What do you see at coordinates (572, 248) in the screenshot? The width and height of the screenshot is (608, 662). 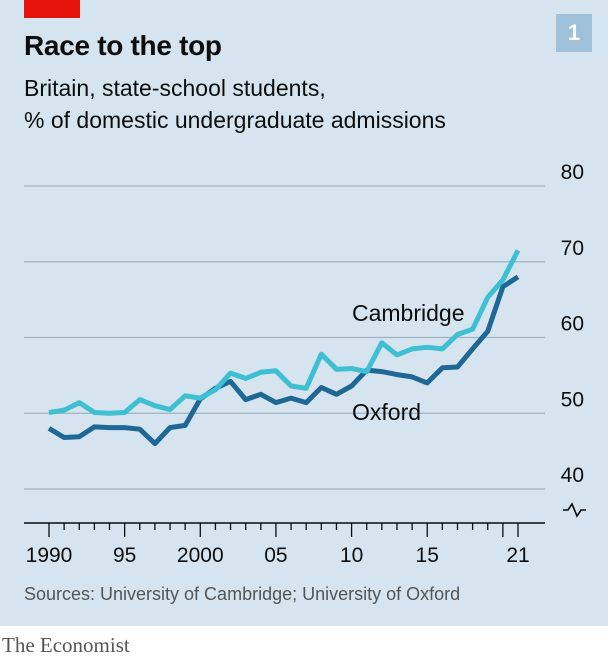 I see `y-tick-label-70: 70` at bounding box center [572, 248].